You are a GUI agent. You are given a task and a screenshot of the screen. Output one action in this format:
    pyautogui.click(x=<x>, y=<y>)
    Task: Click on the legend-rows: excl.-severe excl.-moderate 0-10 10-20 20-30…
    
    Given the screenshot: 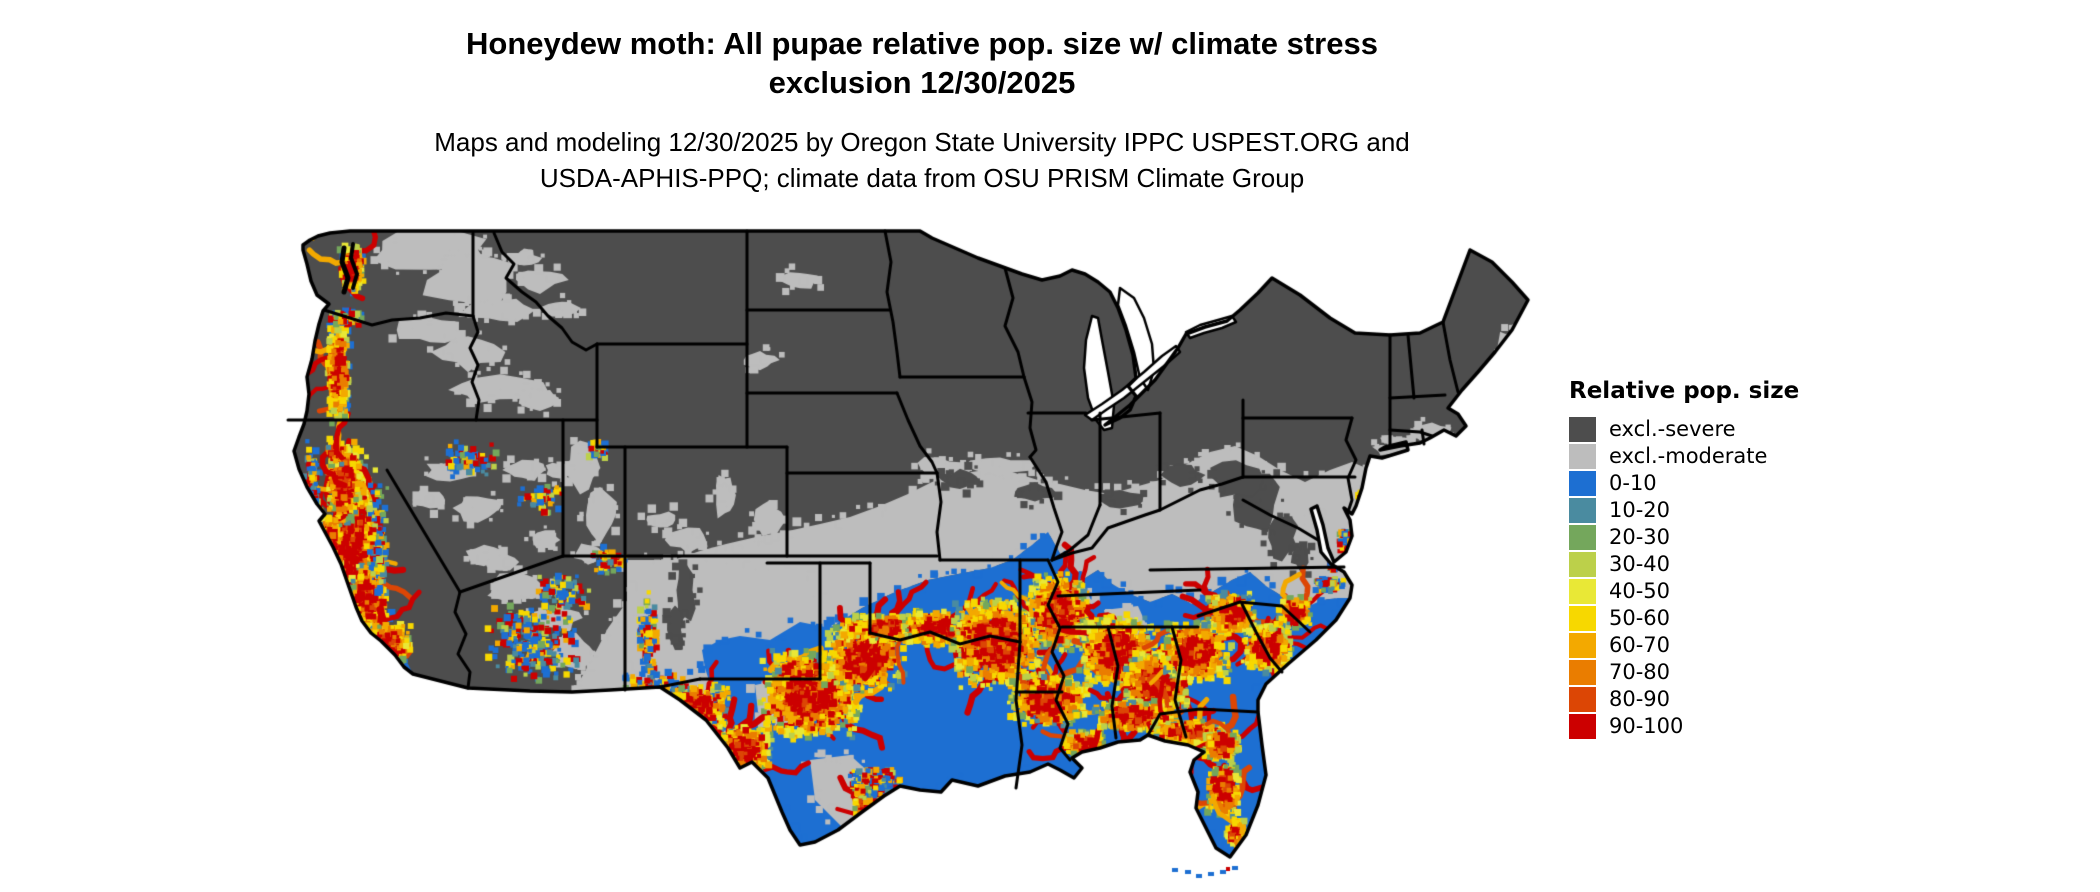 What is the action you would take?
    pyautogui.click(x=1729, y=577)
    